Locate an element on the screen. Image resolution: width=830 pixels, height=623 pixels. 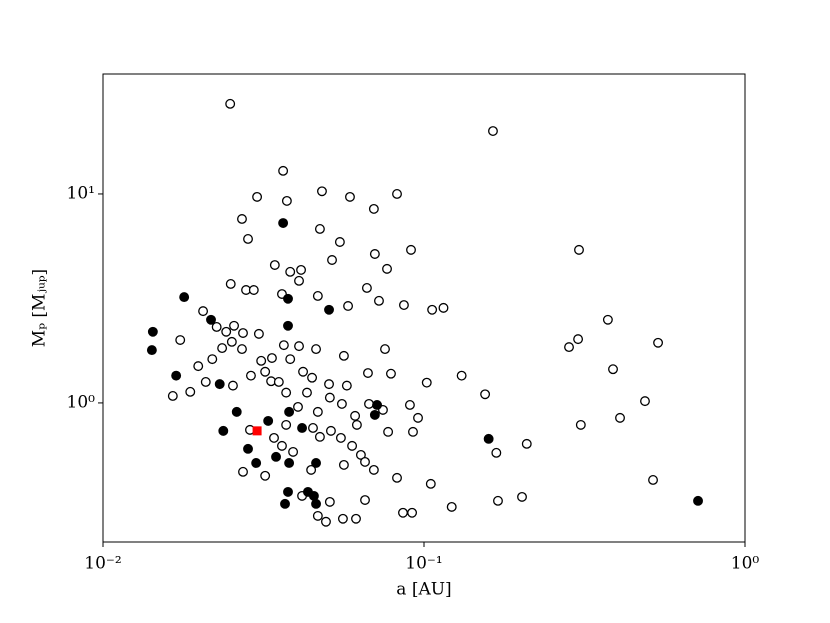
x-tick-label: 10⁻¹ is located at coordinates (423, 564).